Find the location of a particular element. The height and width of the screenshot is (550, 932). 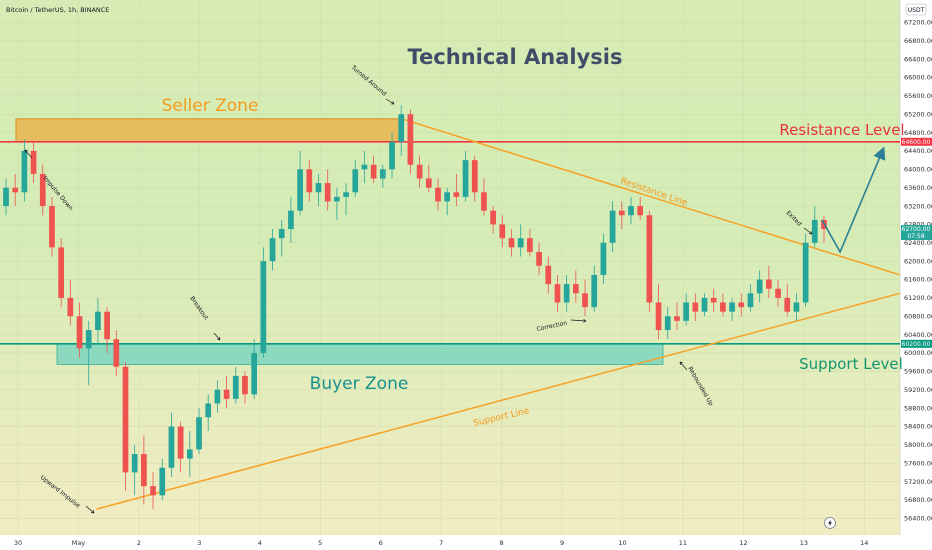

lightning-icon is located at coordinates (830, 523).